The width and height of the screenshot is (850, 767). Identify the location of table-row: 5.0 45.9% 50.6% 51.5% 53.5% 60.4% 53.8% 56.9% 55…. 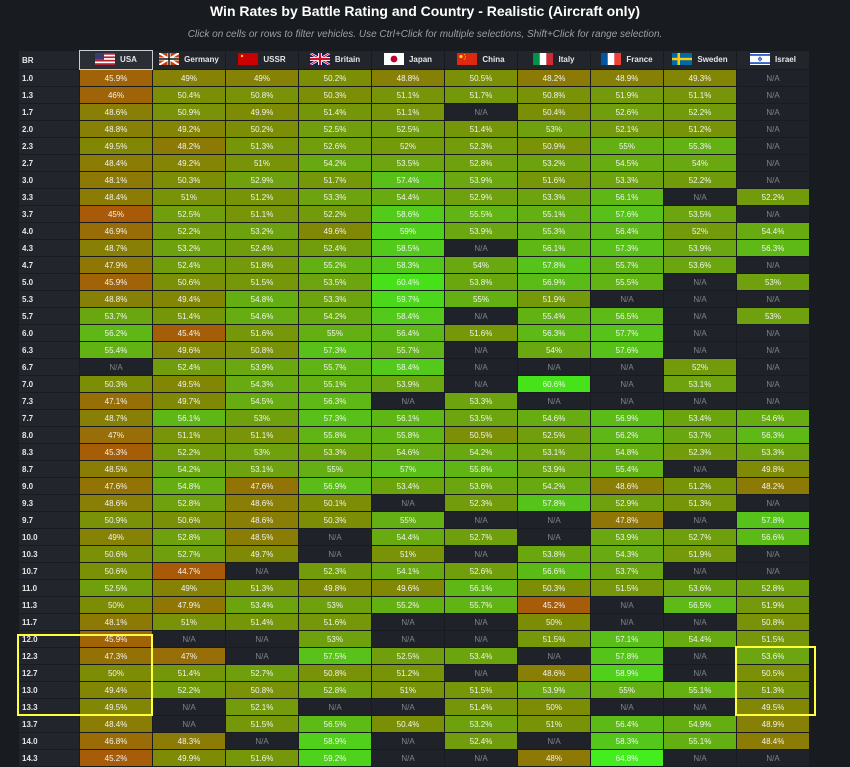
(414, 282).